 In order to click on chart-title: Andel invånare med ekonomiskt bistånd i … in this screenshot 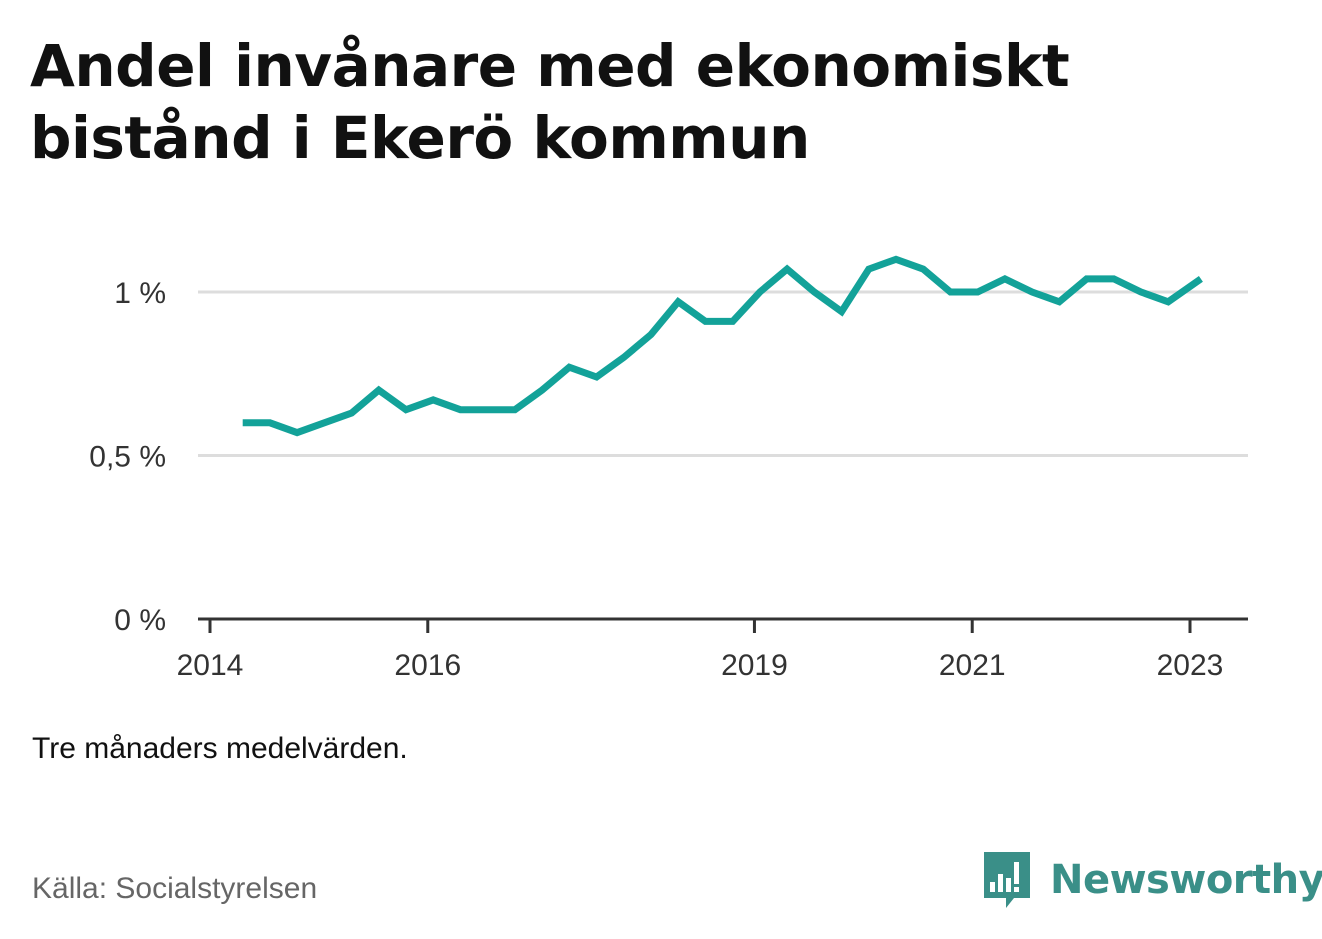, I will do `click(550, 102)`.